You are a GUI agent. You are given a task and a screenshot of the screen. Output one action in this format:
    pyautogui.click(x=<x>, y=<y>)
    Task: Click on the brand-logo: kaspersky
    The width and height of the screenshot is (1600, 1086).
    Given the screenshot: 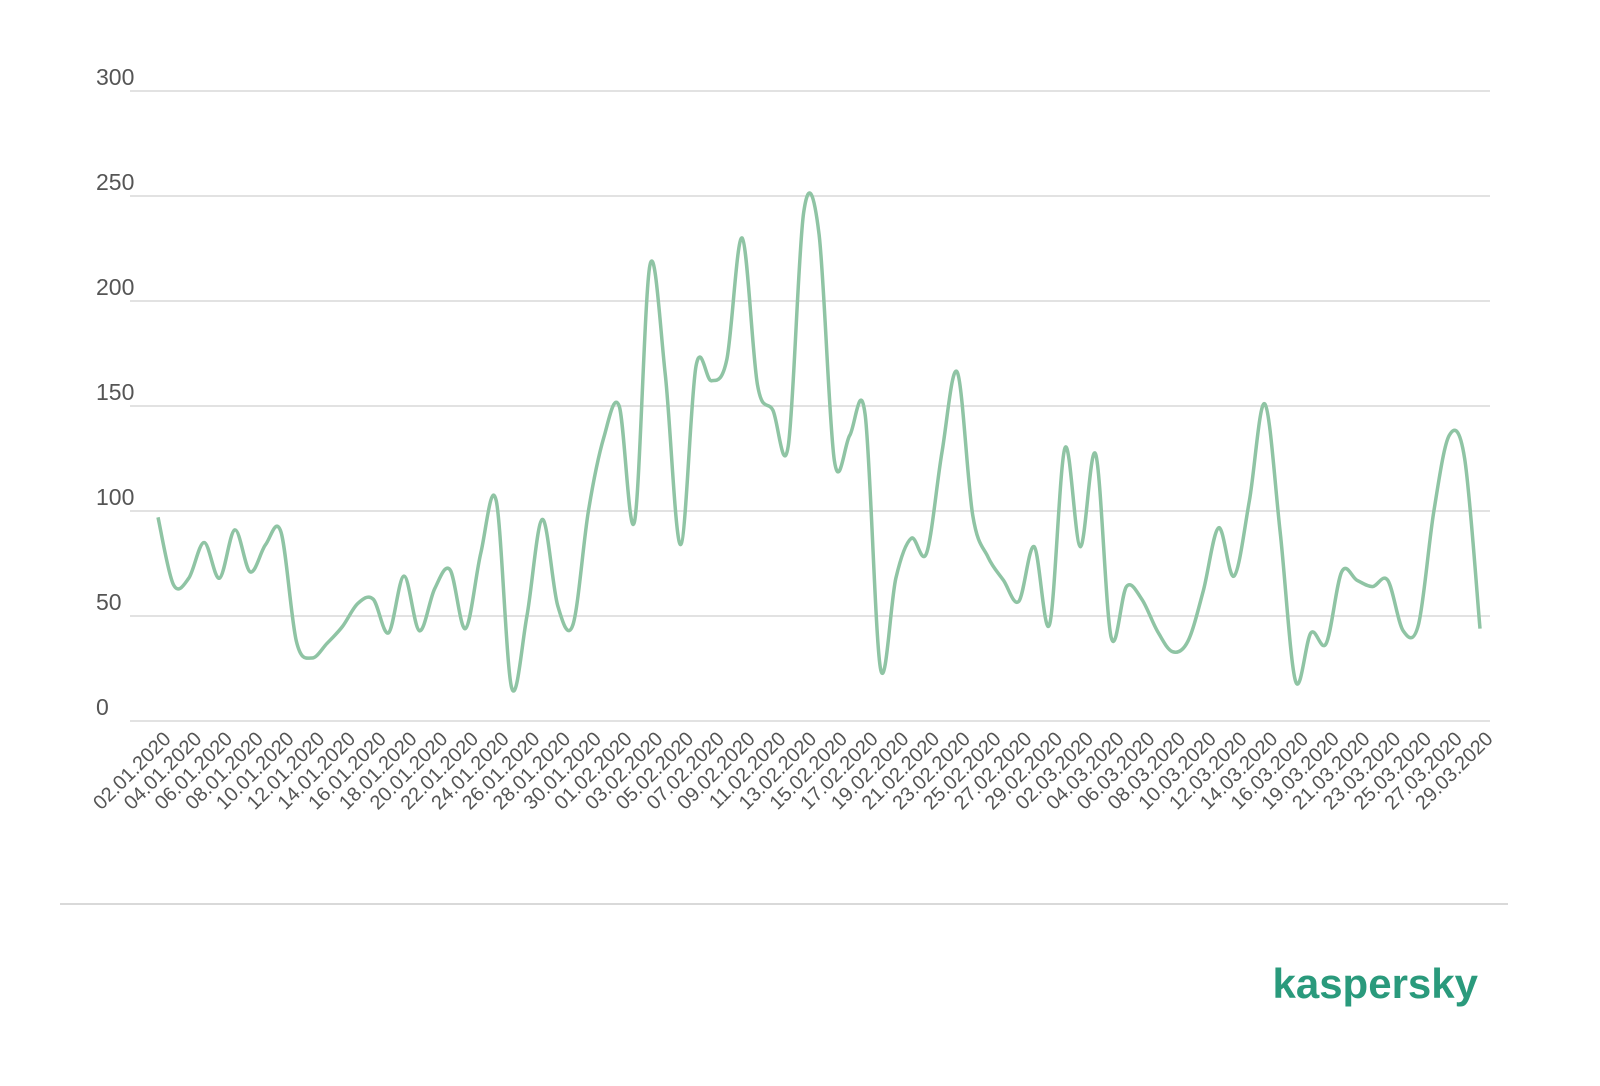 What is the action you would take?
    pyautogui.click(x=1375, y=983)
    